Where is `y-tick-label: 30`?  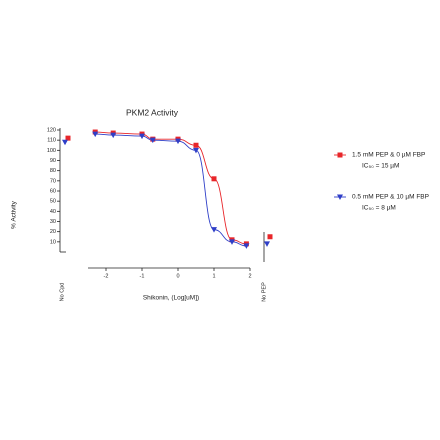
y-tick-label: 30 is located at coordinates (53, 222).